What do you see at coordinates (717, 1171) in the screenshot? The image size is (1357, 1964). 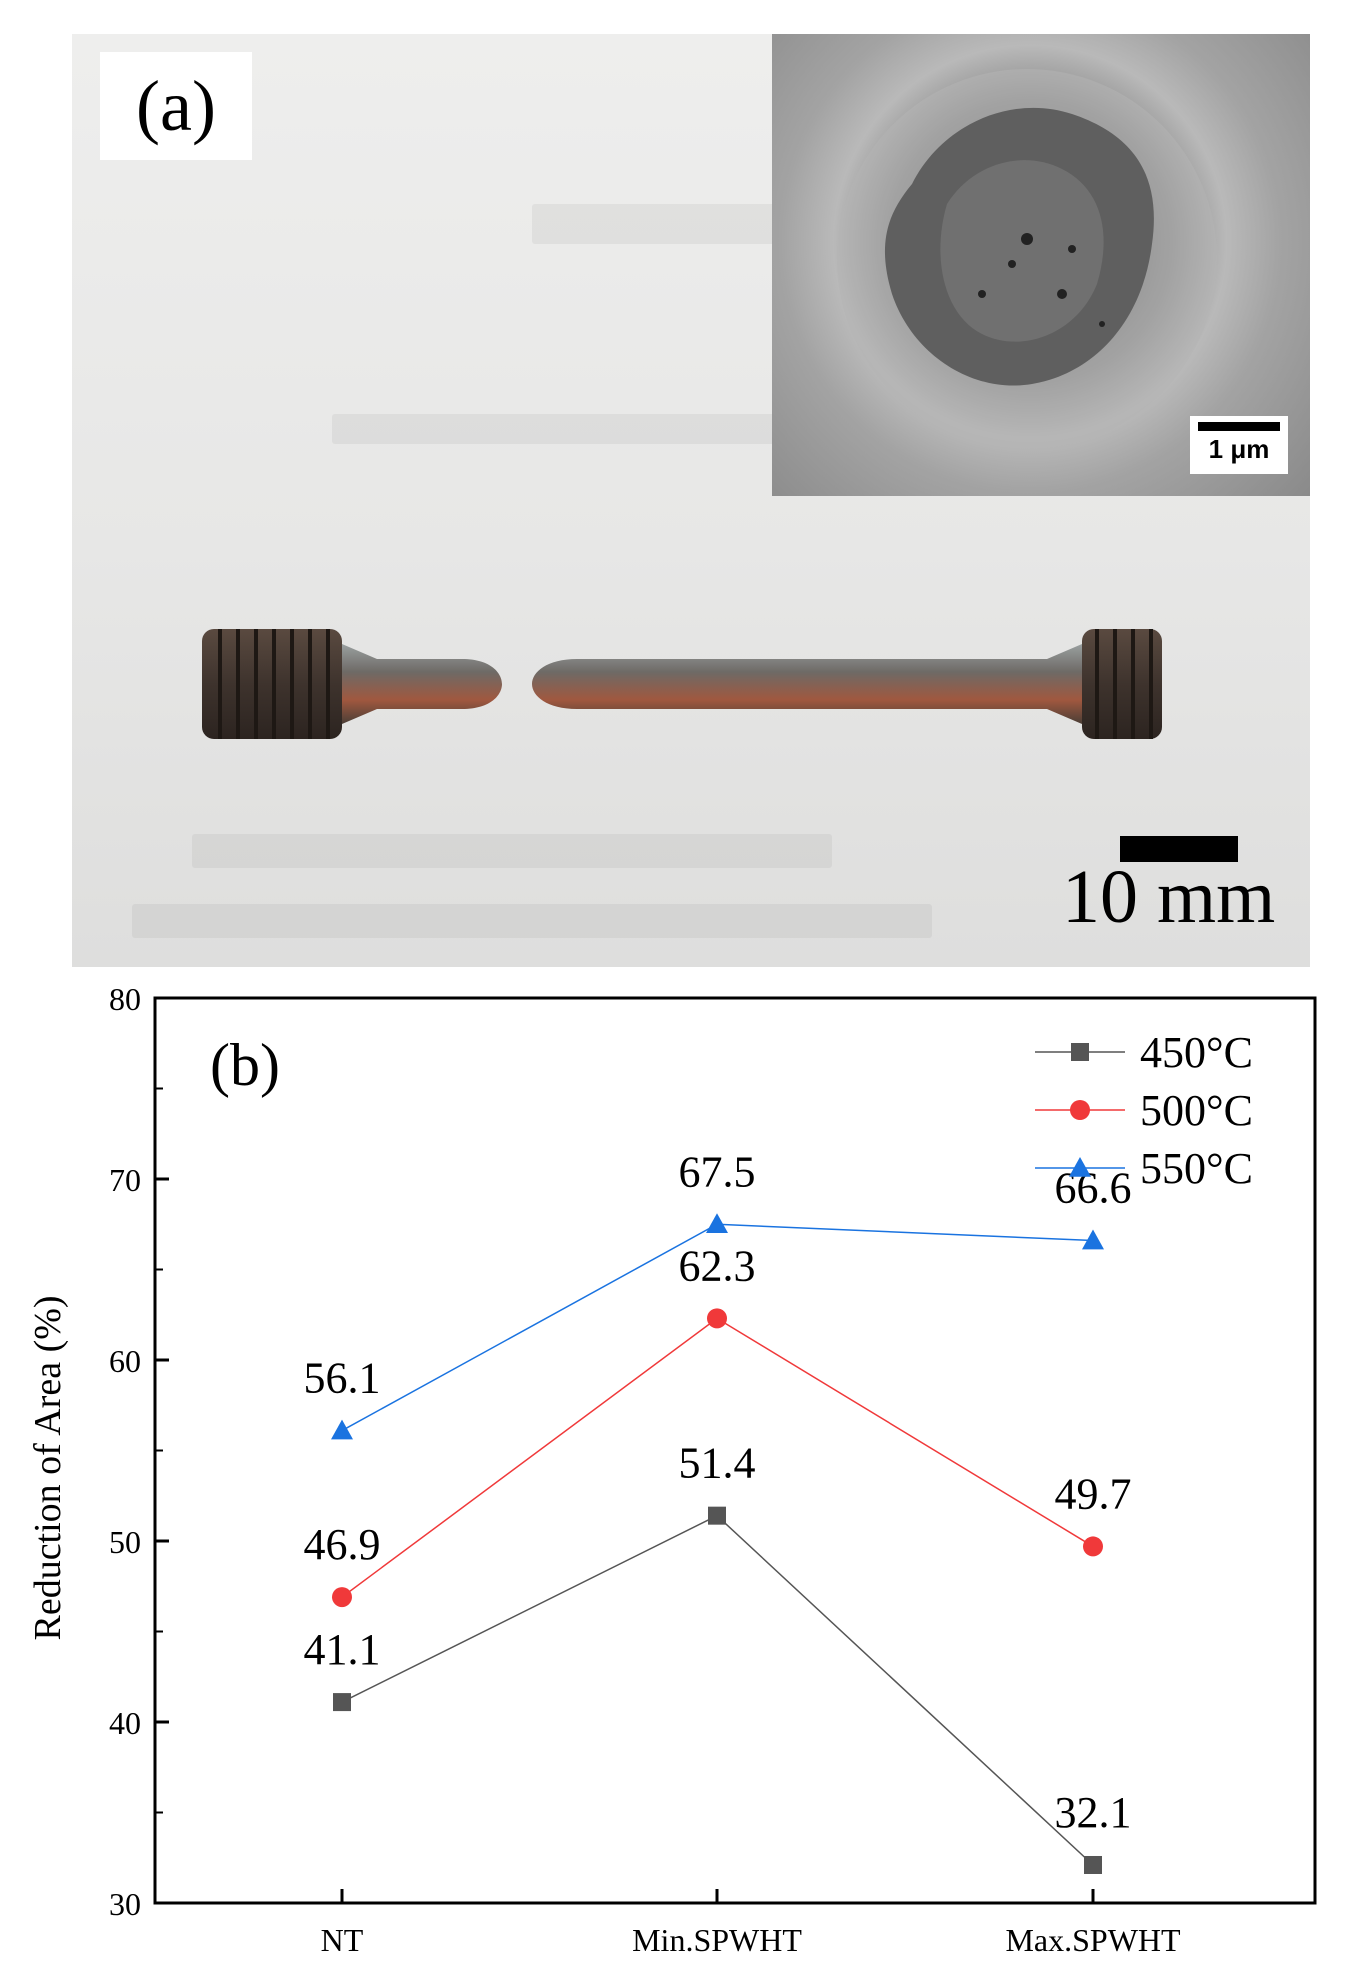 I see `data-label: 67.5` at bounding box center [717, 1171].